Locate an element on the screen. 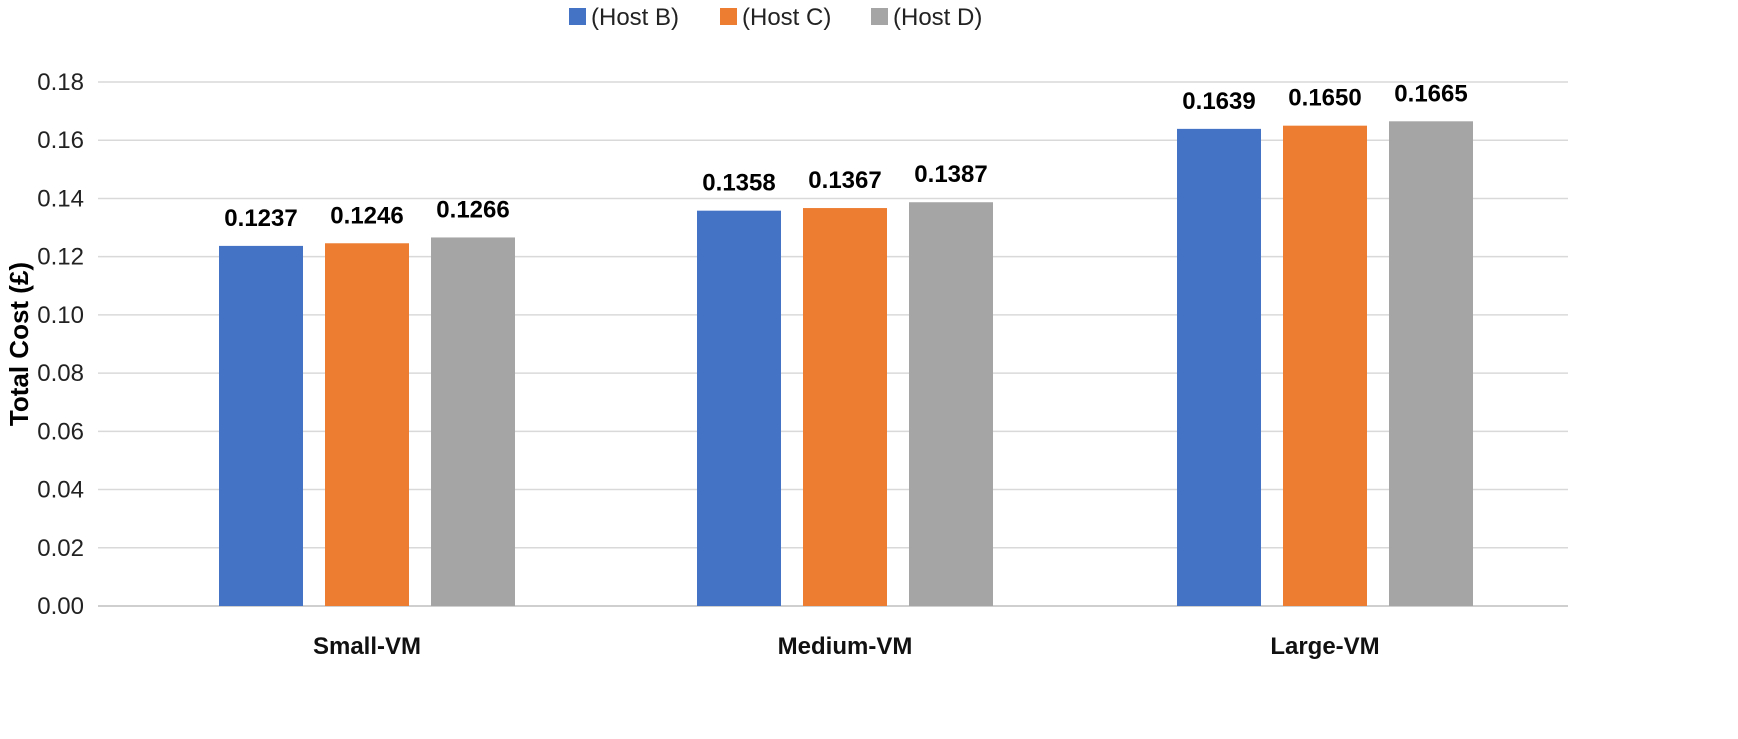 The height and width of the screenshot is (739, 1738). y-tick-label: 0.18 is located at coordinates (60, 82).